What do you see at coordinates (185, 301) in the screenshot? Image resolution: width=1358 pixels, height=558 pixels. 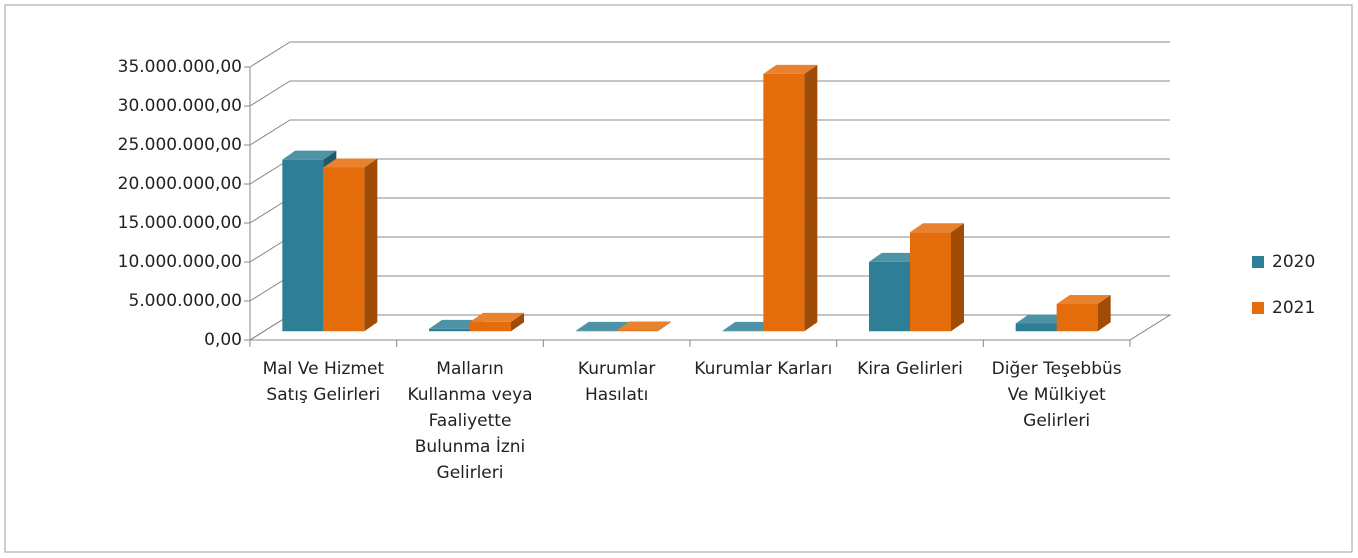 I see `y-tick-label: 5.000.000,00` at bounding box center [185, 301].